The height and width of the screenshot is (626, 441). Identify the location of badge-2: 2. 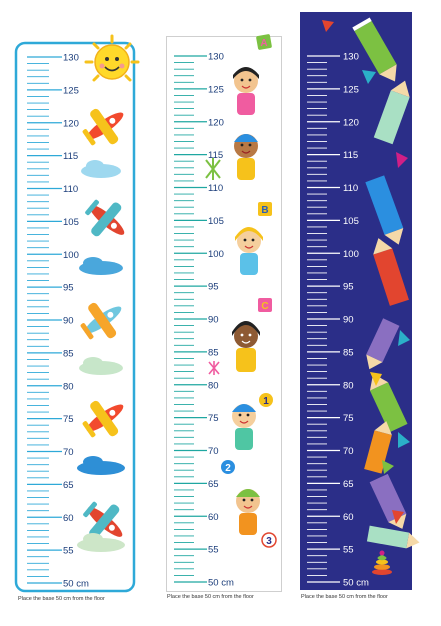
(228, 467).